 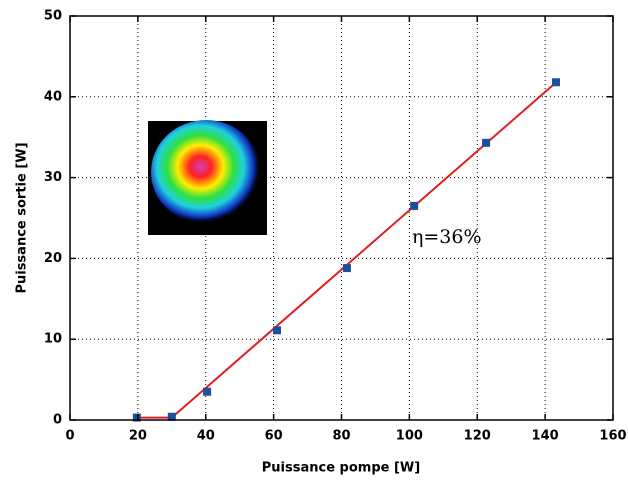 What do you see at coordinates (274, 436) in the screenshot?
I see `x-tick-label: 60` at bounding box center [274, 436].